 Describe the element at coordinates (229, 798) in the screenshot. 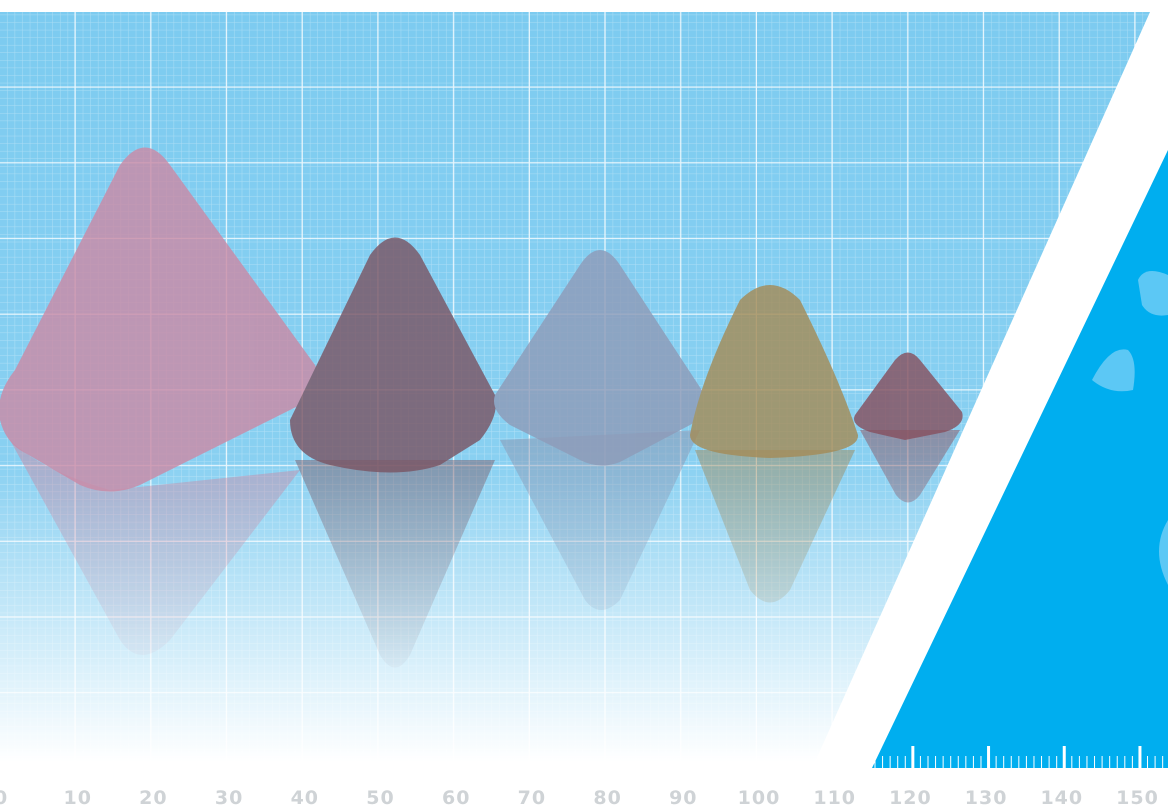

I see `ruler-label: 30` at that location.